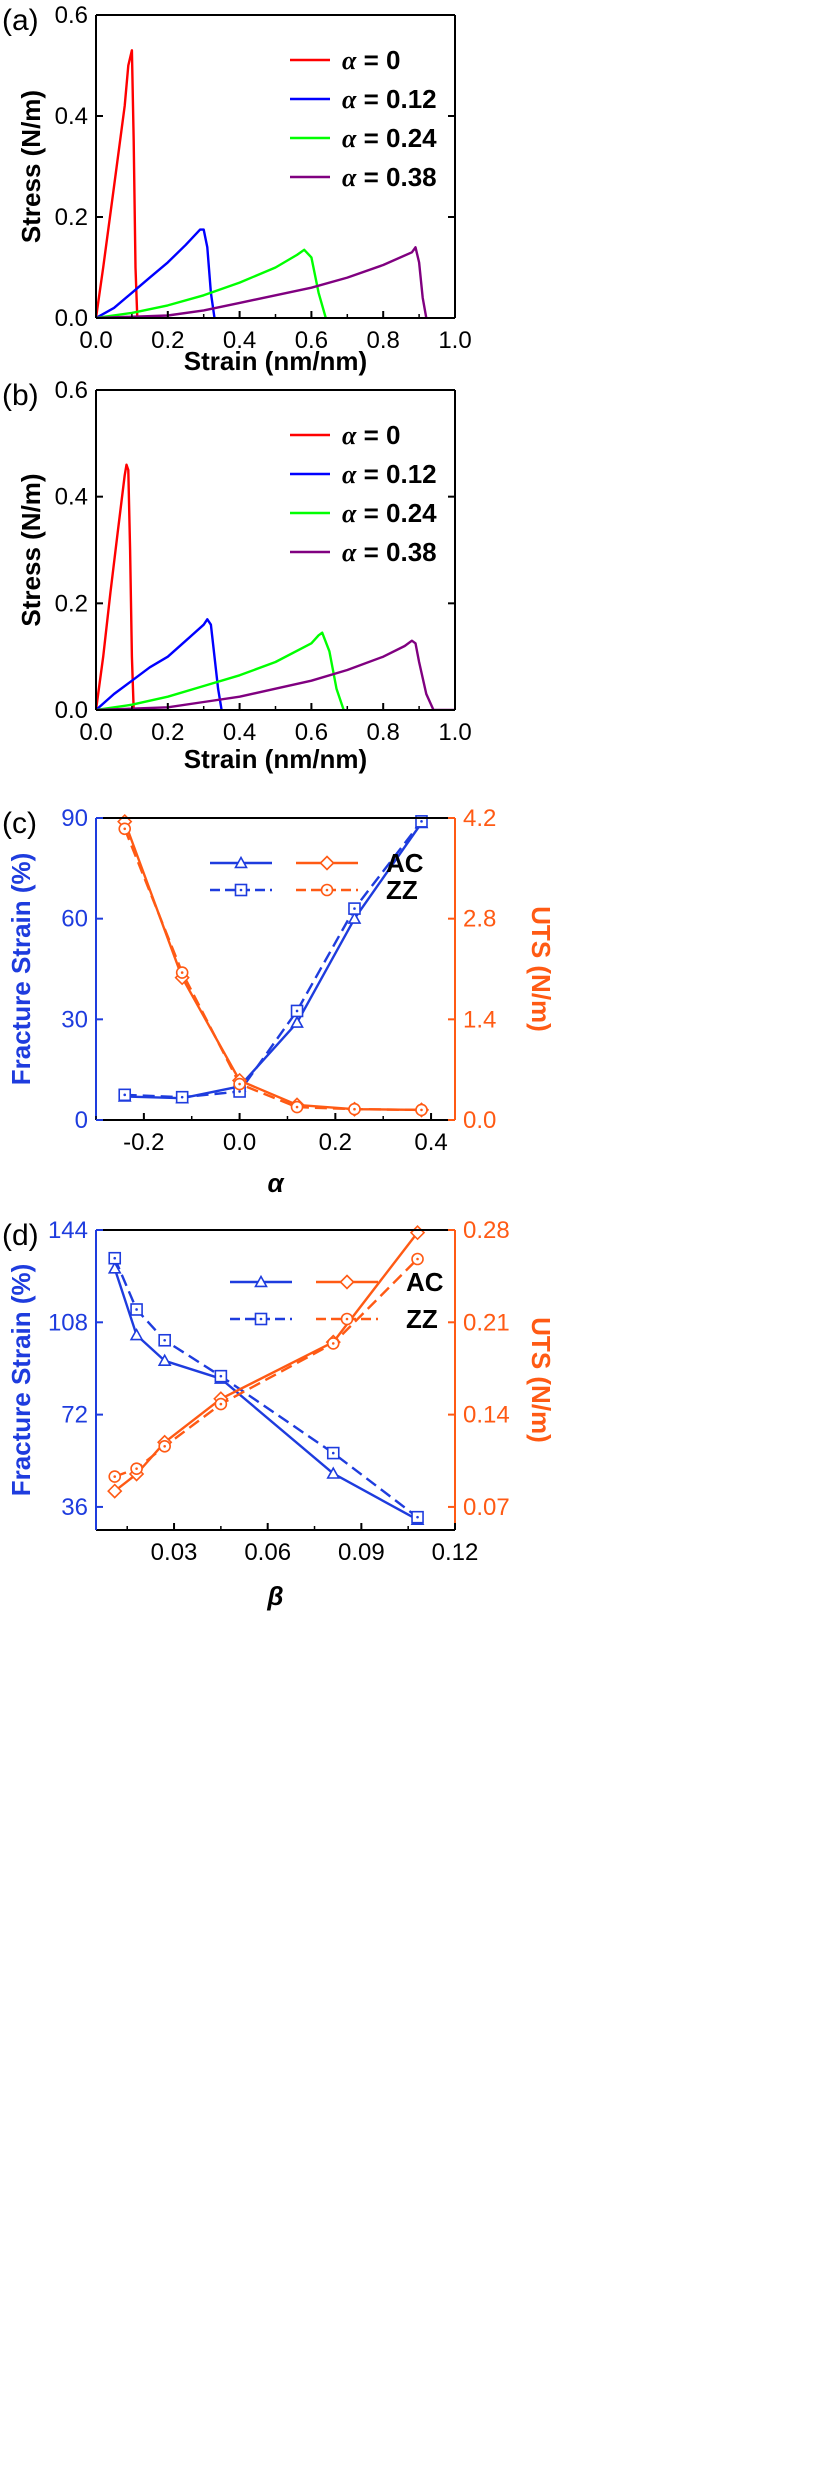  Describe the element at coordinates (136, 1309) in the screenshot. I see `data-point-1-1-dot` at that location.